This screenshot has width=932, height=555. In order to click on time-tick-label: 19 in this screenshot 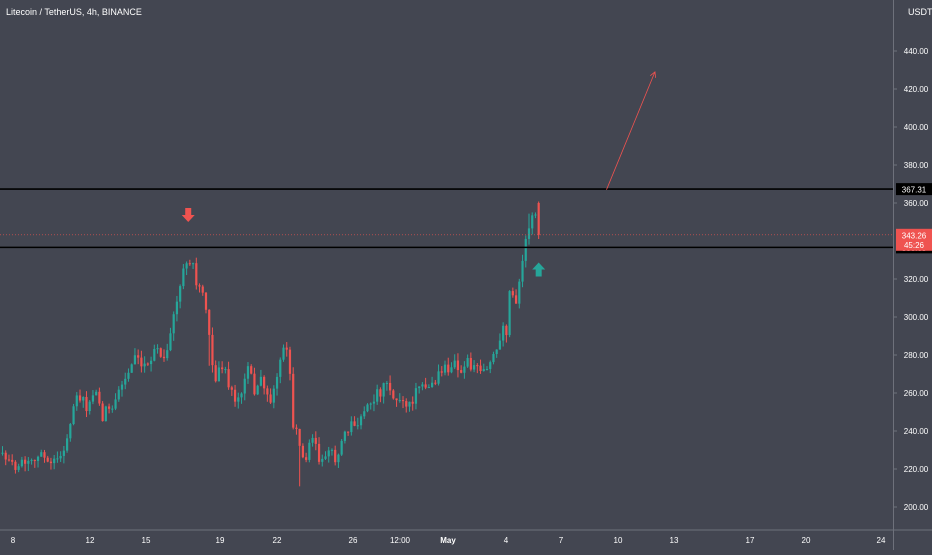, I will do `click(220, 540)`.